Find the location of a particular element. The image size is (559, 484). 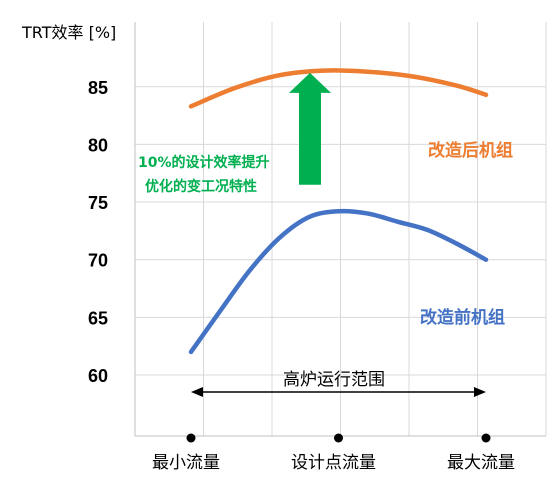

improvement-text-line1: 10%的设计效率提升 is located at coordinates (204, 162).